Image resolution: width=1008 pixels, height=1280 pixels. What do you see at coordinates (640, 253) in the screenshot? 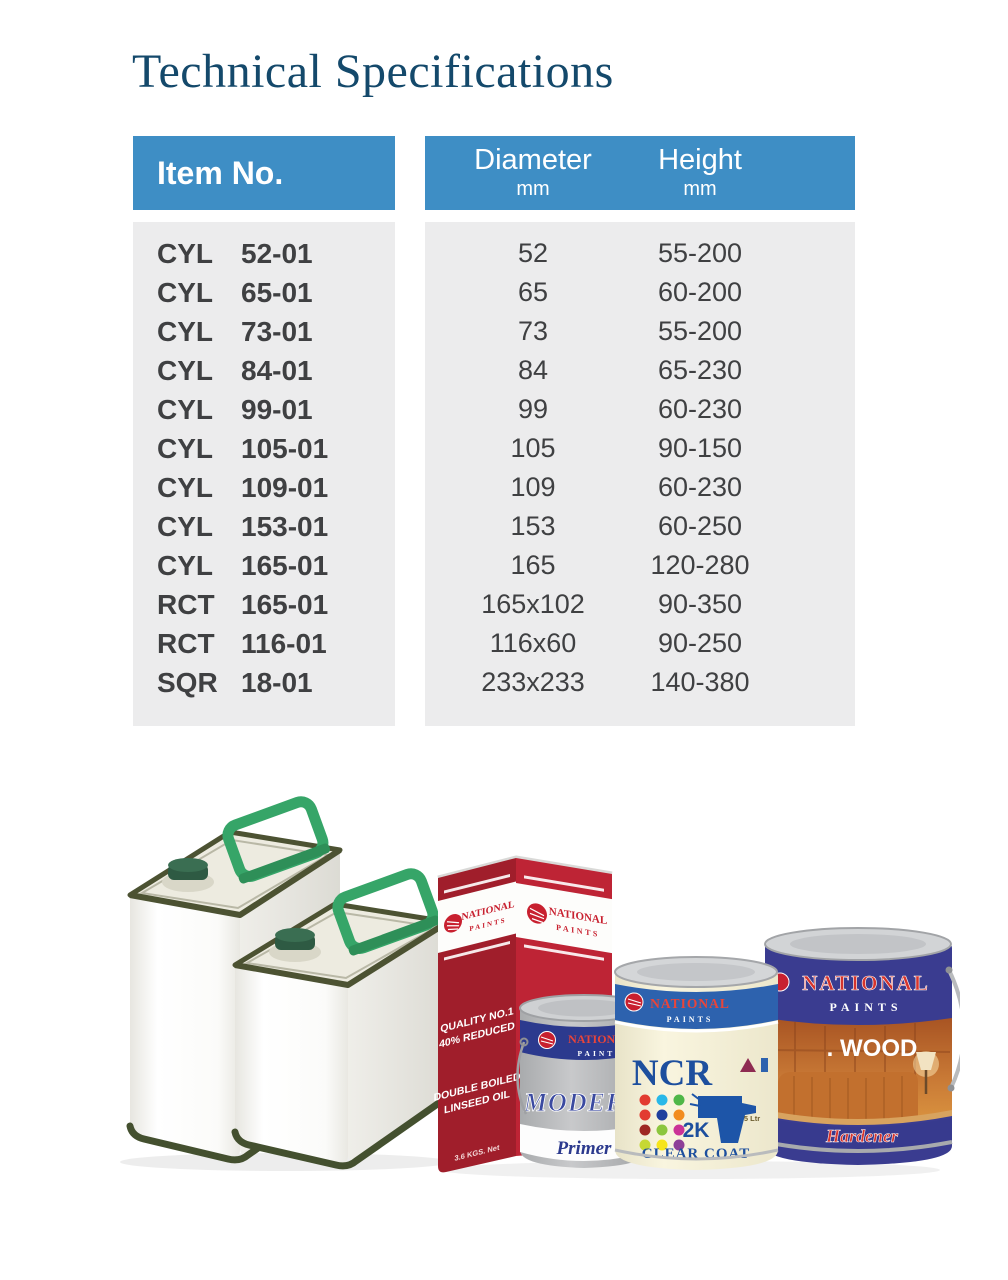
I see `table-row: 52 55-200` at bounding box center [640, 253].